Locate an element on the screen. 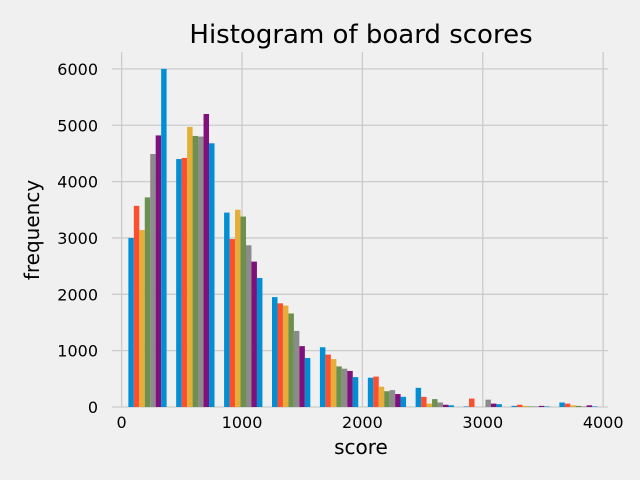 This screenshot has width=640, height=480. x-tick-label: 2000 is located at coordinates (362, 422).